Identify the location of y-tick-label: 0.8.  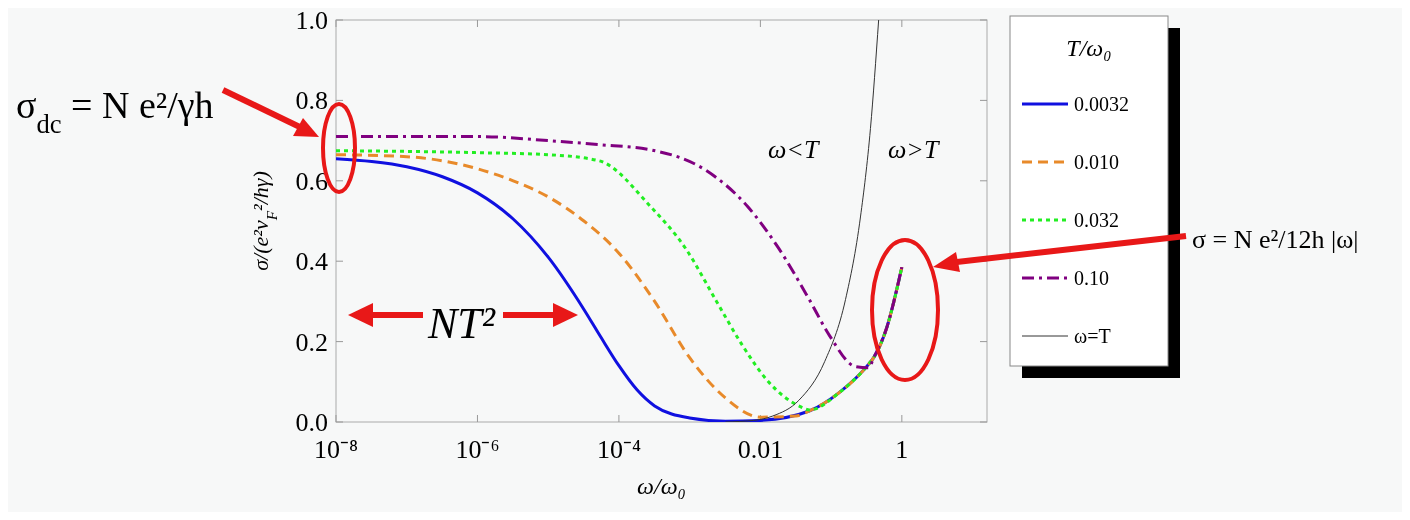
(311, 101).